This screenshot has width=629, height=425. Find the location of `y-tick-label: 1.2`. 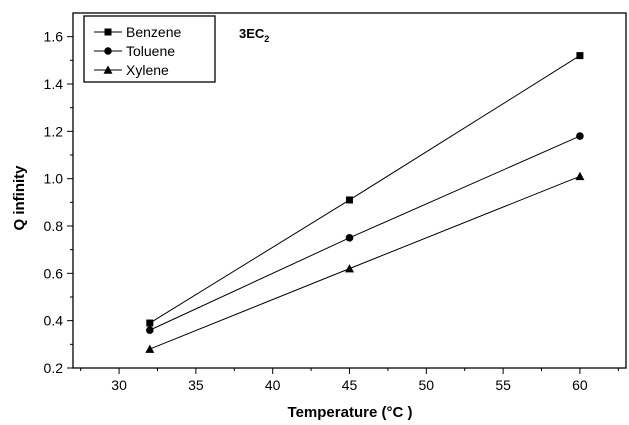

y-tick-label: 1.2 is located at coordinates (54, 131).